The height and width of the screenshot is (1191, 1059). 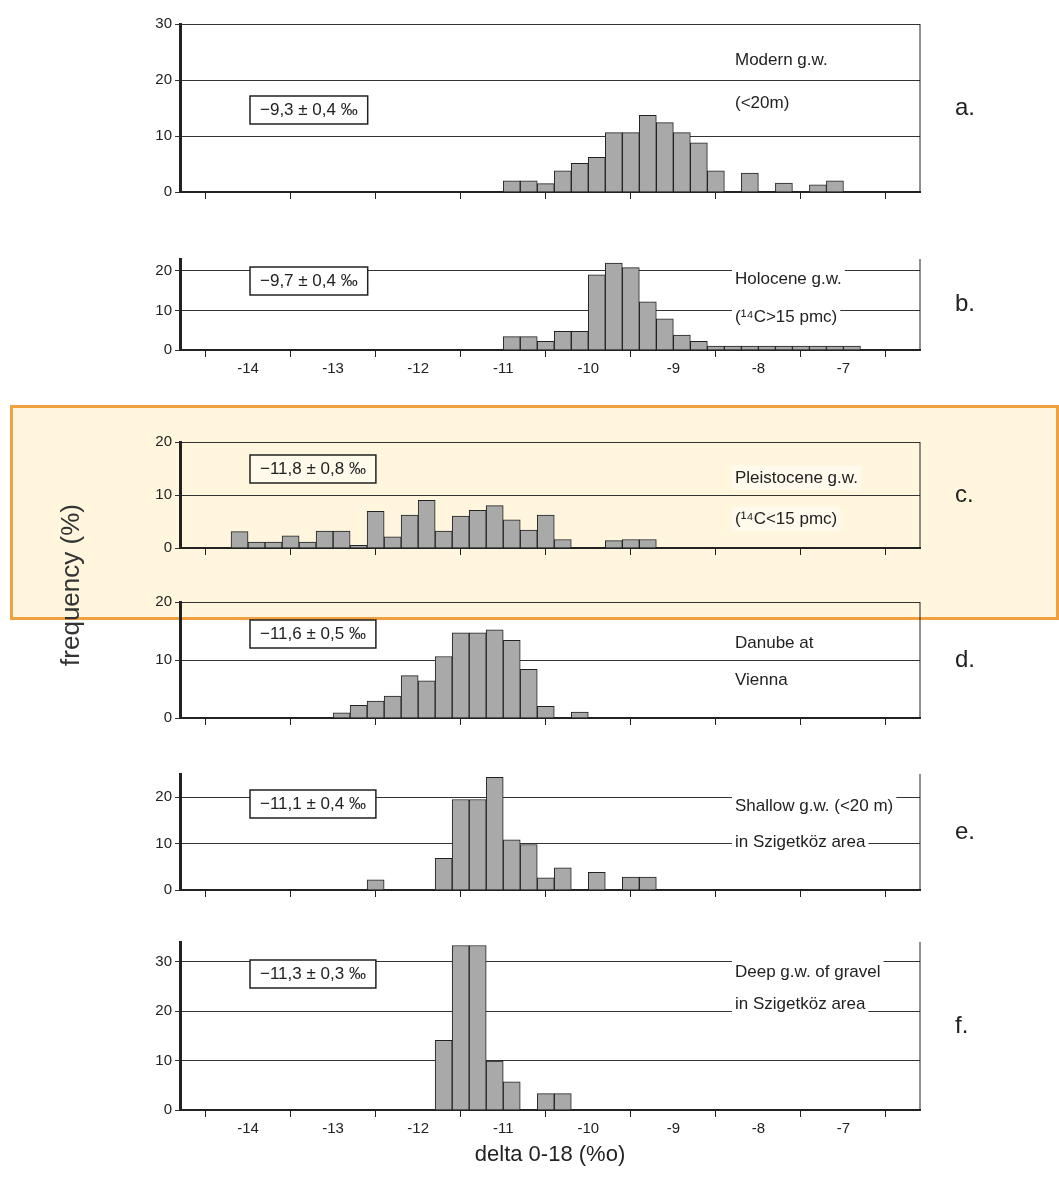 What do you see at coordinates (964, 493) in the screenshot?
I see `text: c.` at bounding box center [964, 493].